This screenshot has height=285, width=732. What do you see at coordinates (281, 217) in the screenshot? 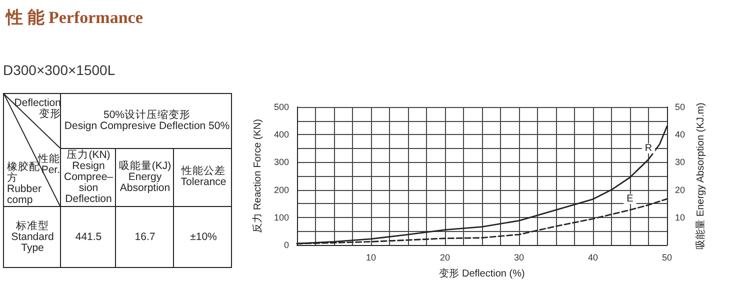
I see `y-tick-label: 100` at bounding box center [281, 217].